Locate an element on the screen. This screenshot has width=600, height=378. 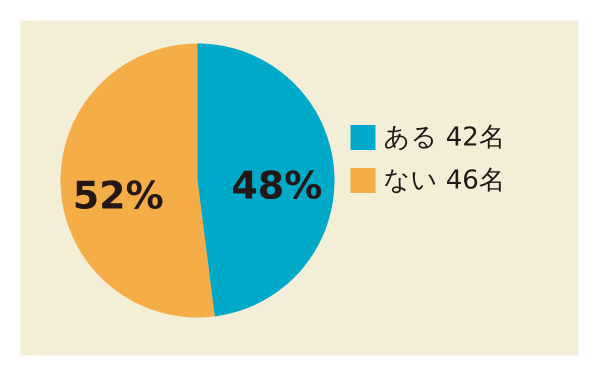
data-label: 48% is located at coordinates (276, 186).